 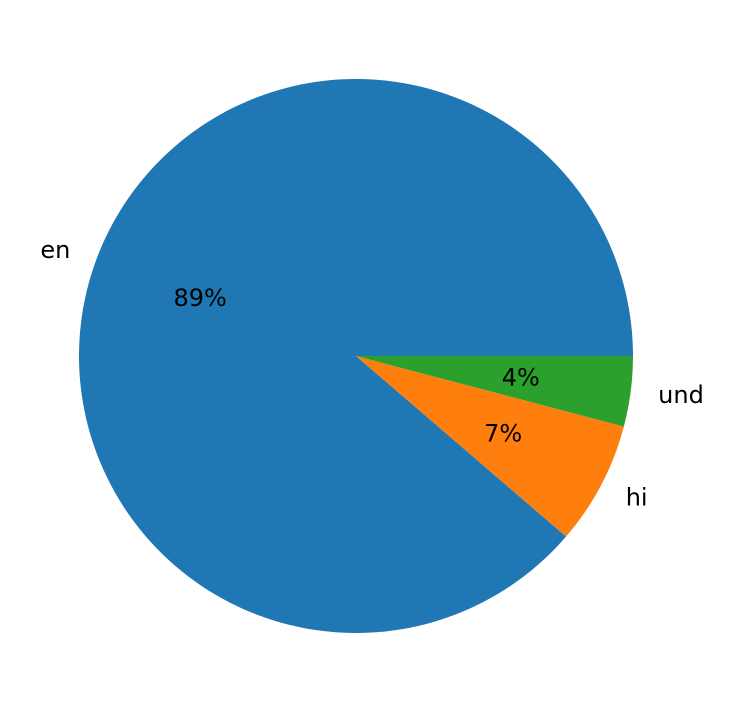 What do you see at coordinates (503, 433) in the screenshot?
I see `slice-percent-hi: 7%` at bounding box center [503, 433].